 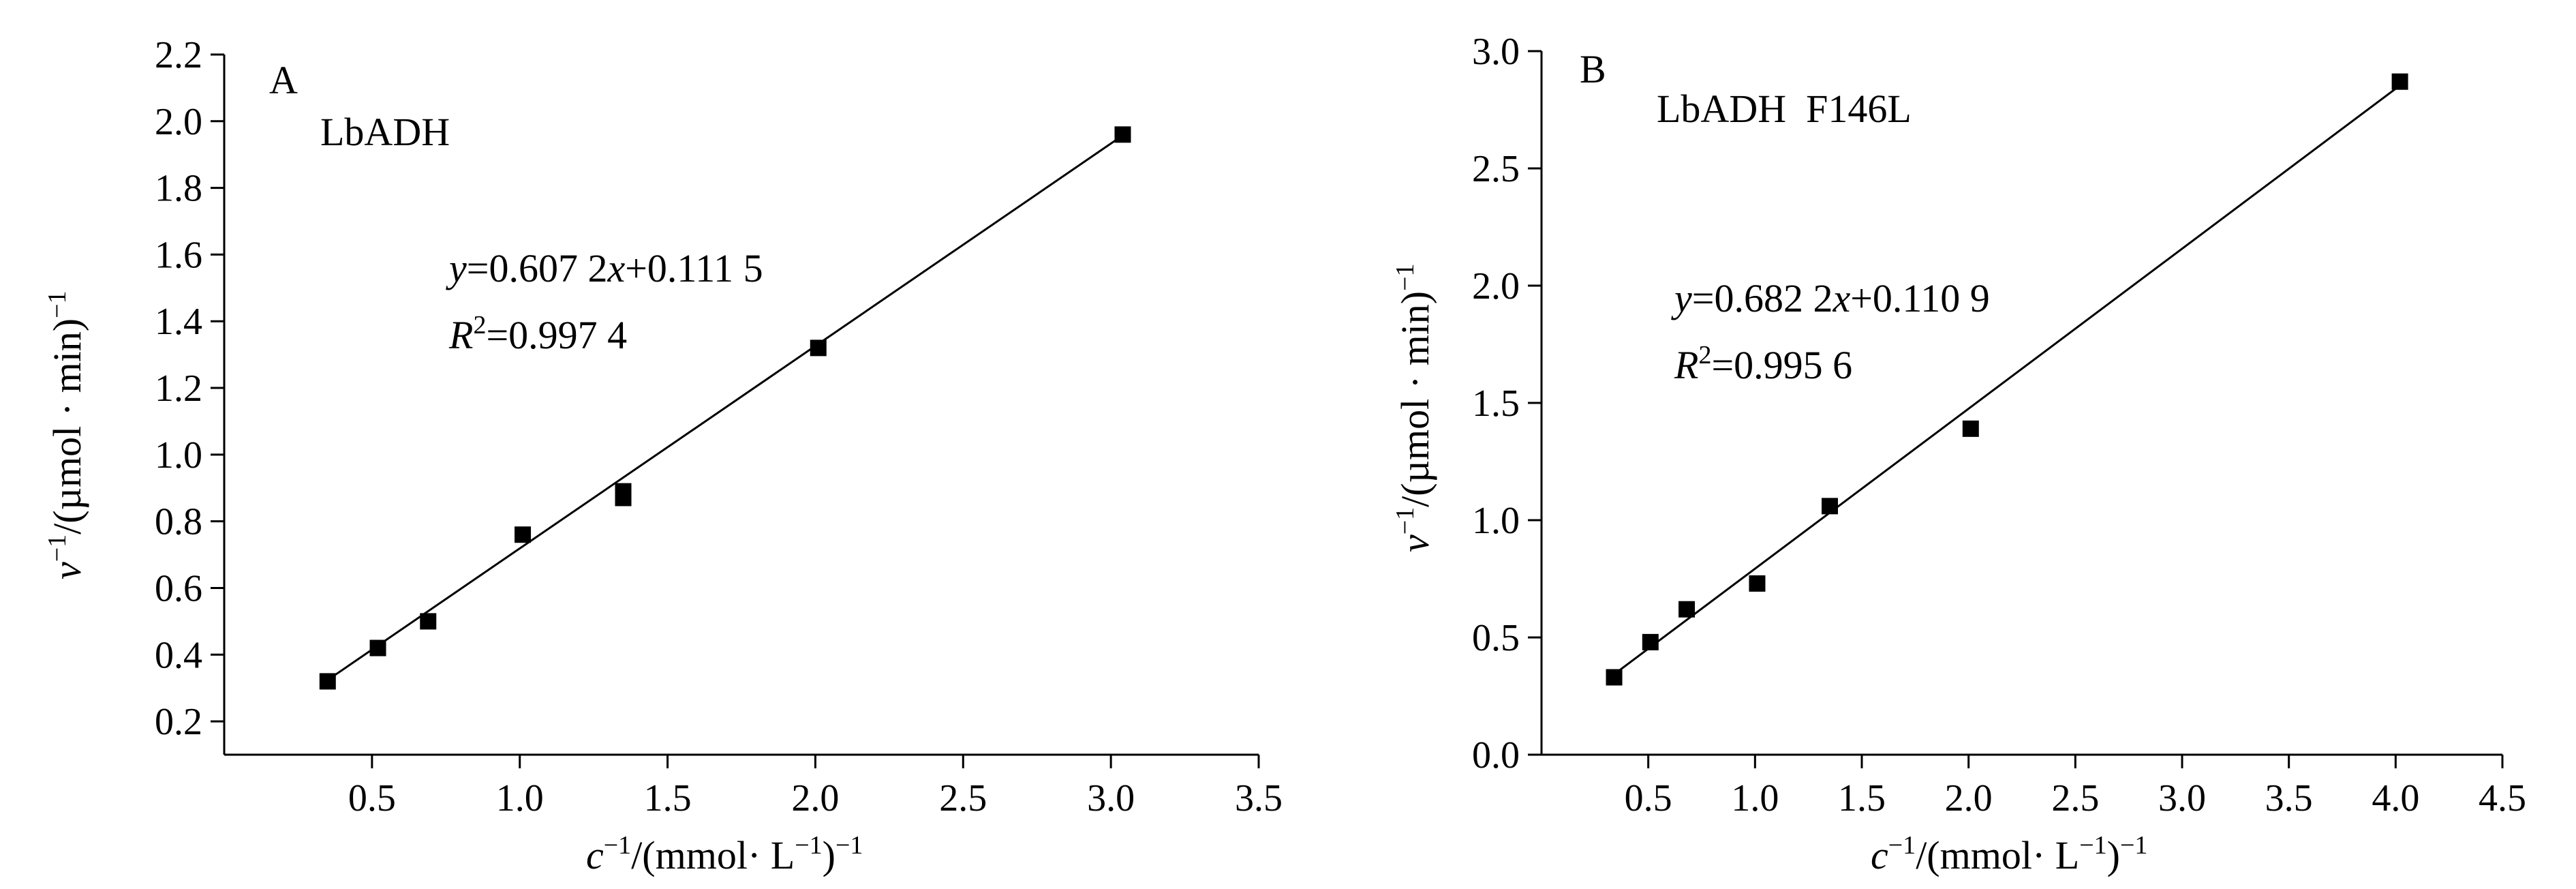 I want to click on x-tick-label: 4.5, so click(x=2502, y=798).